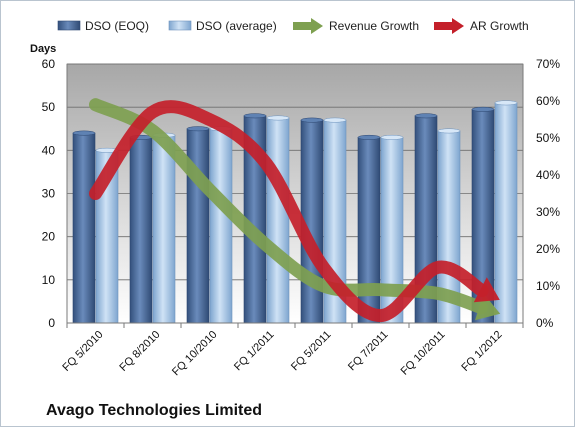  Describe the element at coordinates (51, 323) in the screenshot. I see `y-left-tick-label: 0` at that location.